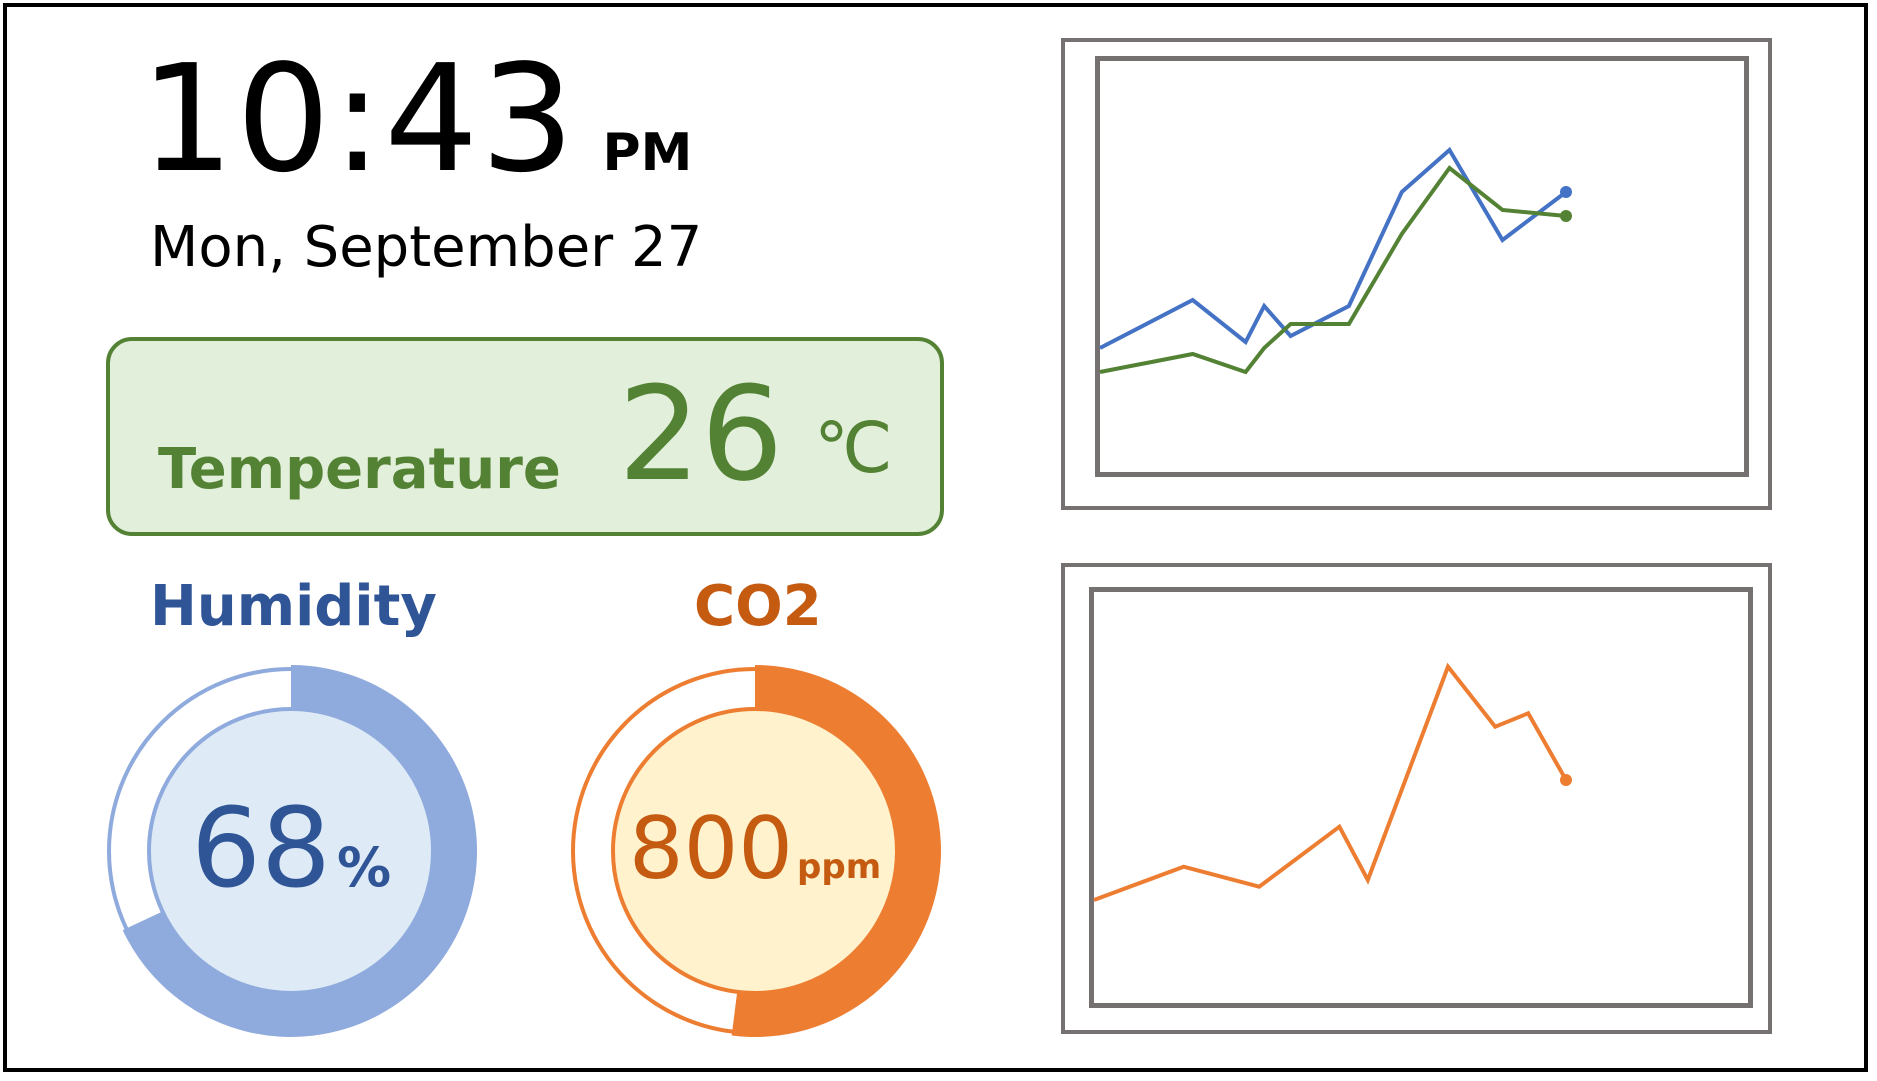 The image size is (1877, 1081). What do you see at coordinates (1333, 248) in the screenshot?
I see `chart-1-series-1-line` at bounding box center [1333, 248].